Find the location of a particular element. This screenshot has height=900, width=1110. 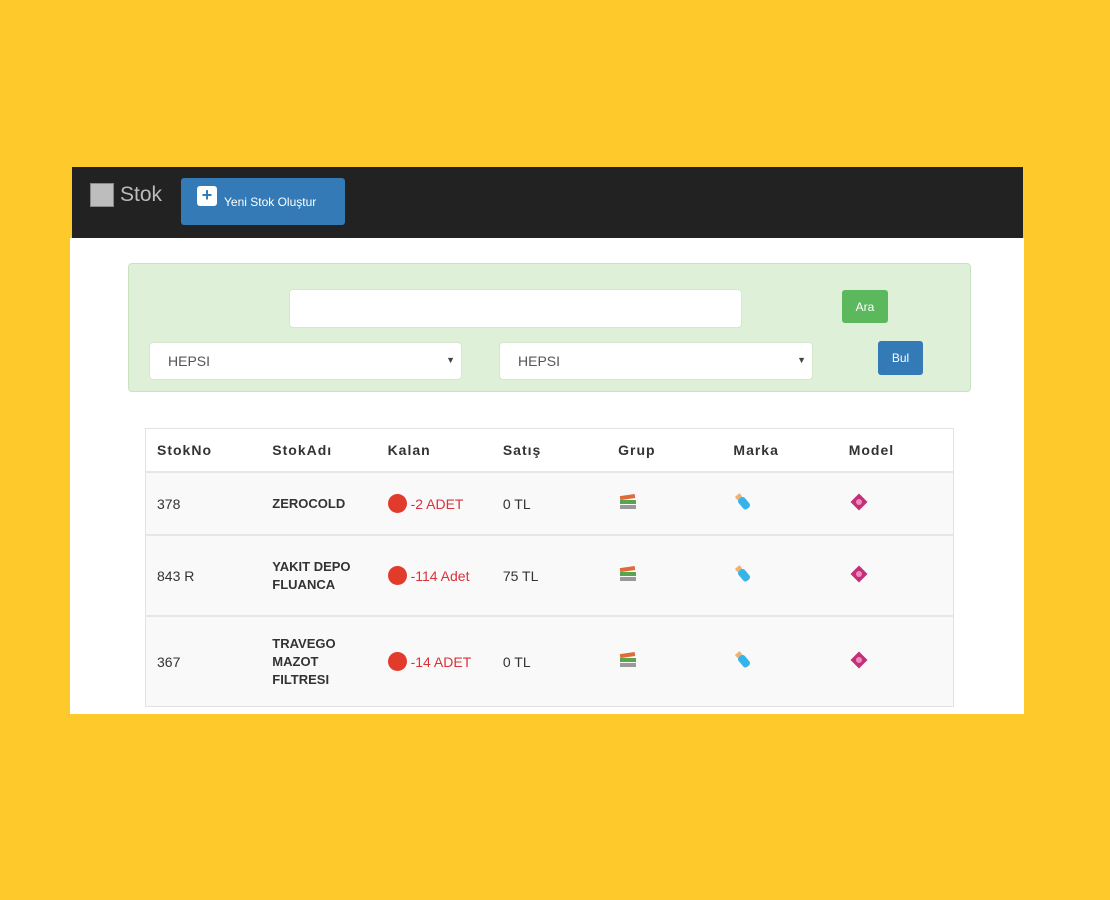

stock-no: 378 is located at coordinates (169, 503).